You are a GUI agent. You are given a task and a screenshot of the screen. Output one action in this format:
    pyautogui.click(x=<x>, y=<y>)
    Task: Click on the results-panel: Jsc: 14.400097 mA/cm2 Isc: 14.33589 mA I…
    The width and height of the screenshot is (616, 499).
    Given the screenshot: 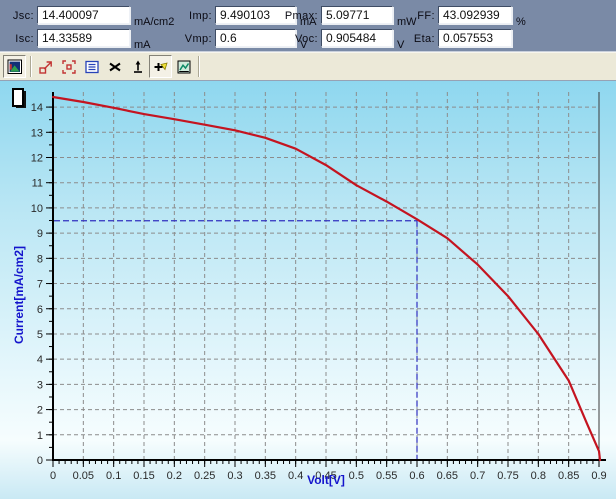 What is the action you would take?
    pyautogui.click(x=308, y=26)
    